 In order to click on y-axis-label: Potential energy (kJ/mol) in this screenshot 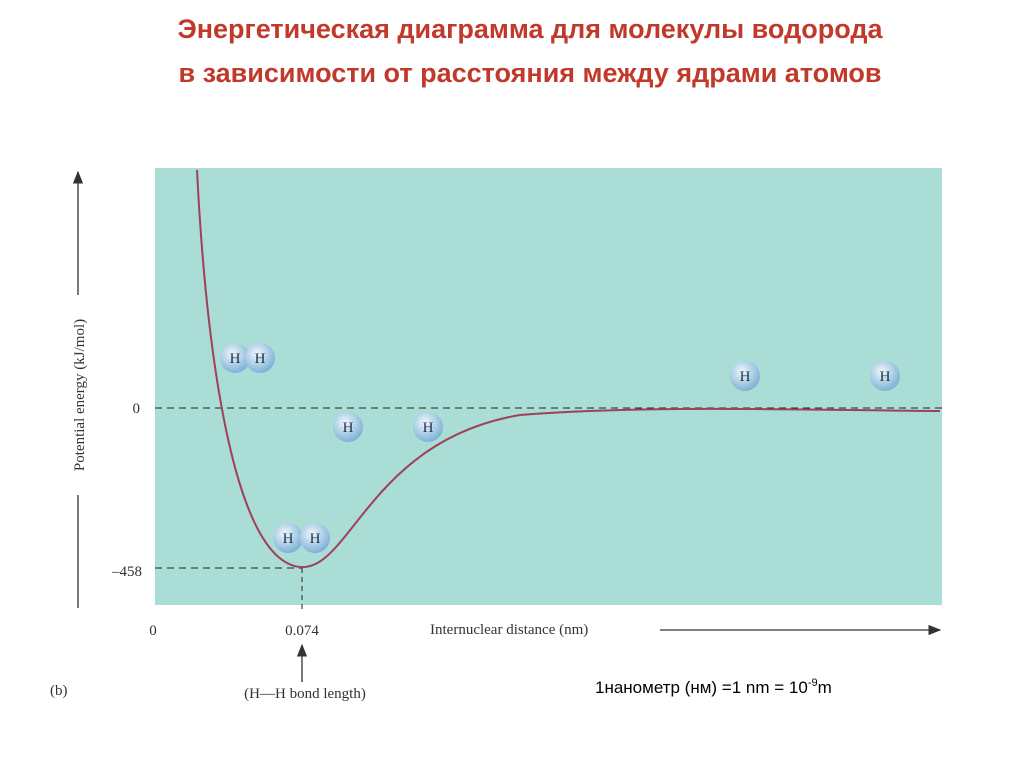, I will do `click(80, 395)`.